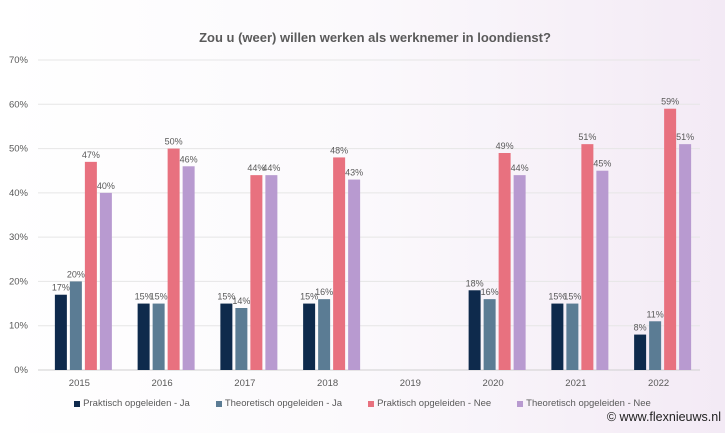 Image resolution: width=725 pixels, height=433 pixels. I want to click on x-tick-label: 2019, so click(410, 383).